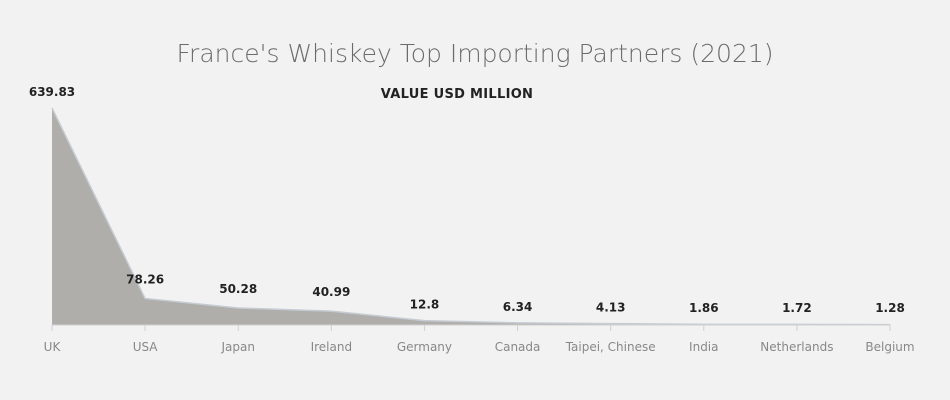 The height and width of the screenshot is (400, 950). I want to click on x-tick-label: UK, so click(53, 347).